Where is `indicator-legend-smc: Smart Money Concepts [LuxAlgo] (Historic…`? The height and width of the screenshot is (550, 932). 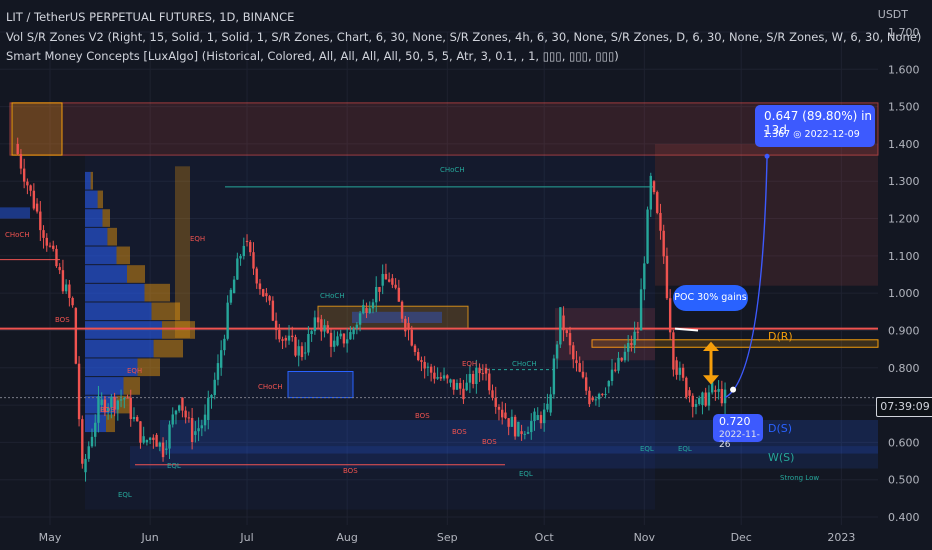 indicator-legend-smc: Smart Money Concepts [LuxAlgo] (Historic… is located at coordinates (312, 56).